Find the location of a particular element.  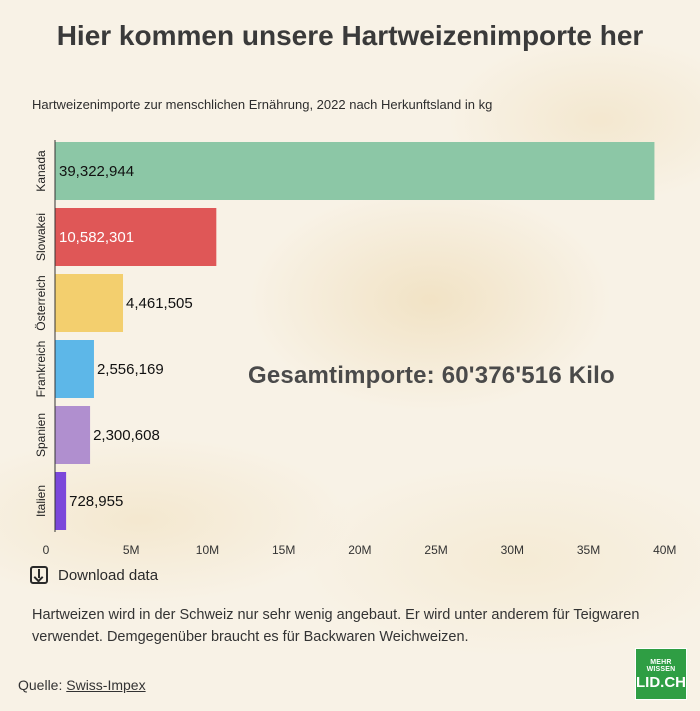

lid-logo: MEHR WISSEN LID.CH is located at coordinates (661, 674).